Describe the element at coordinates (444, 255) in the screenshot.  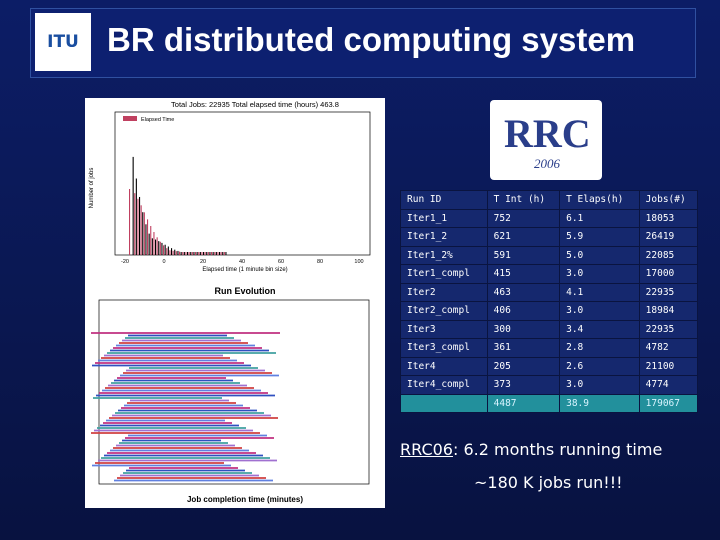
I see `table-cell: Iter1_2%` at that location.